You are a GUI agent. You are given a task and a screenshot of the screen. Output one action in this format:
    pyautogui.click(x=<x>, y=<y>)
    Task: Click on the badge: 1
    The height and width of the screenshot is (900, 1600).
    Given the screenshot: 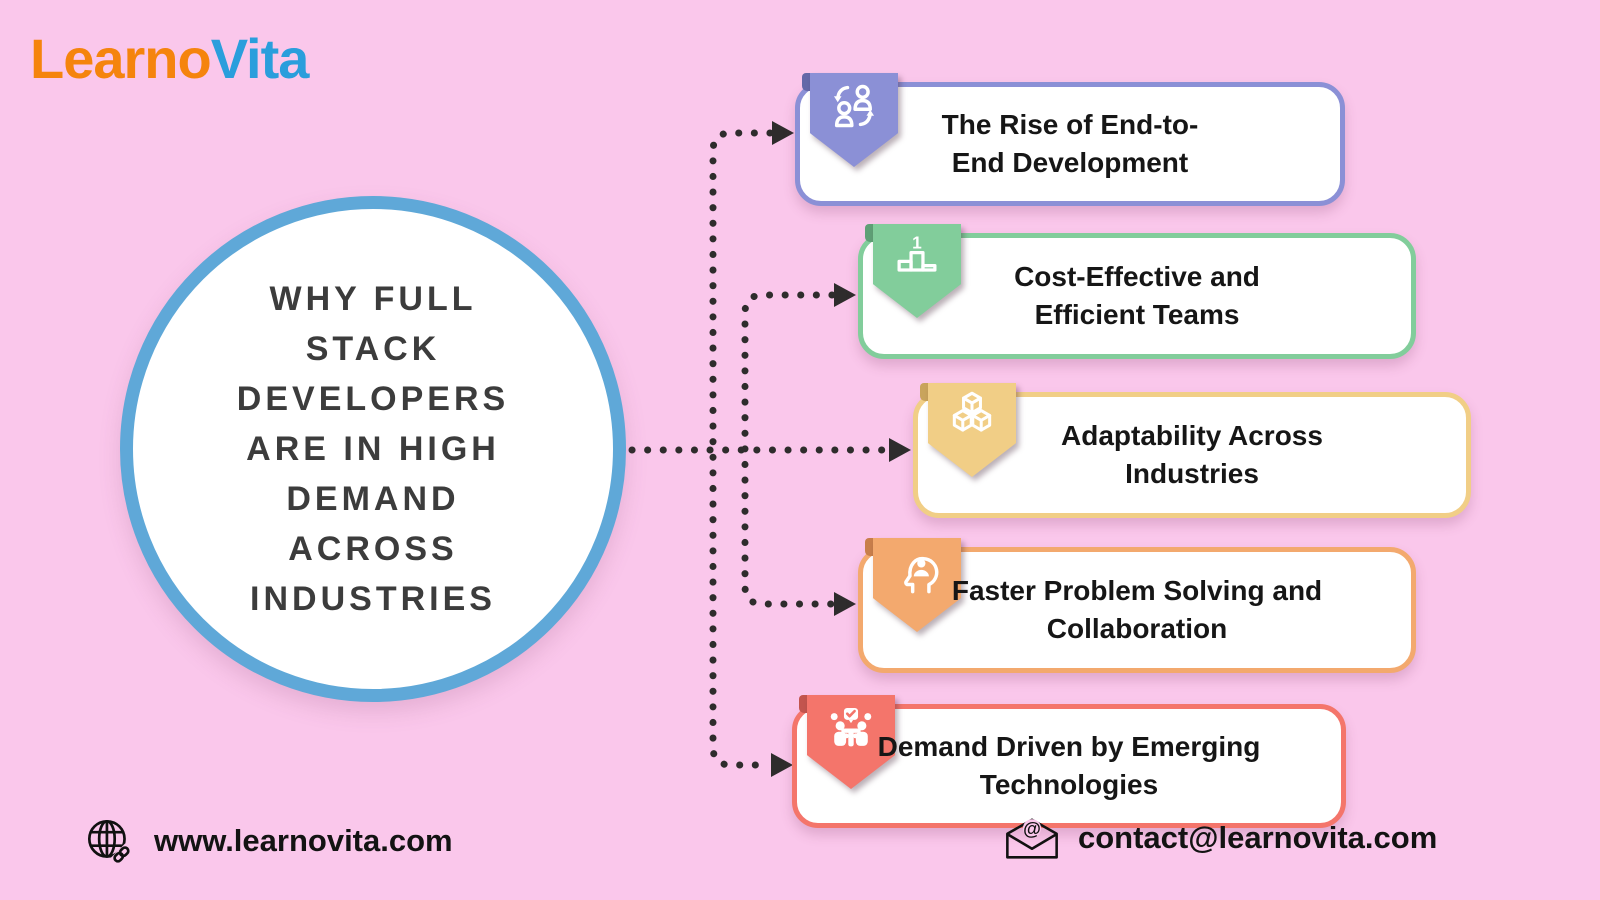 What is the action you would take?
    pyautogui.click(x=917, y=271)
    